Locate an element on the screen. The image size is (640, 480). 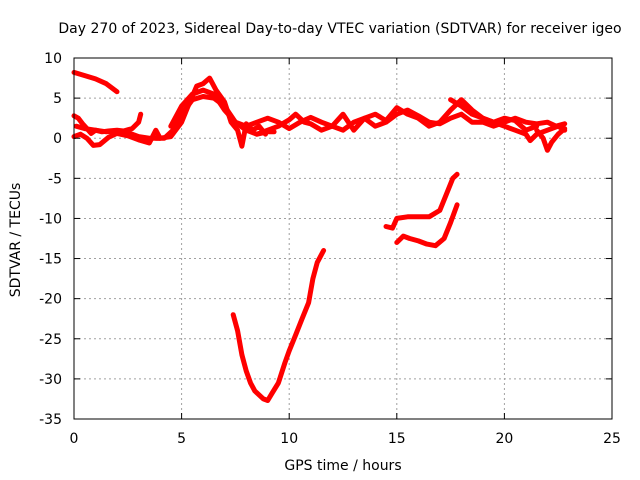
x-tick-label: 20 is located at coordinates (504, 439).